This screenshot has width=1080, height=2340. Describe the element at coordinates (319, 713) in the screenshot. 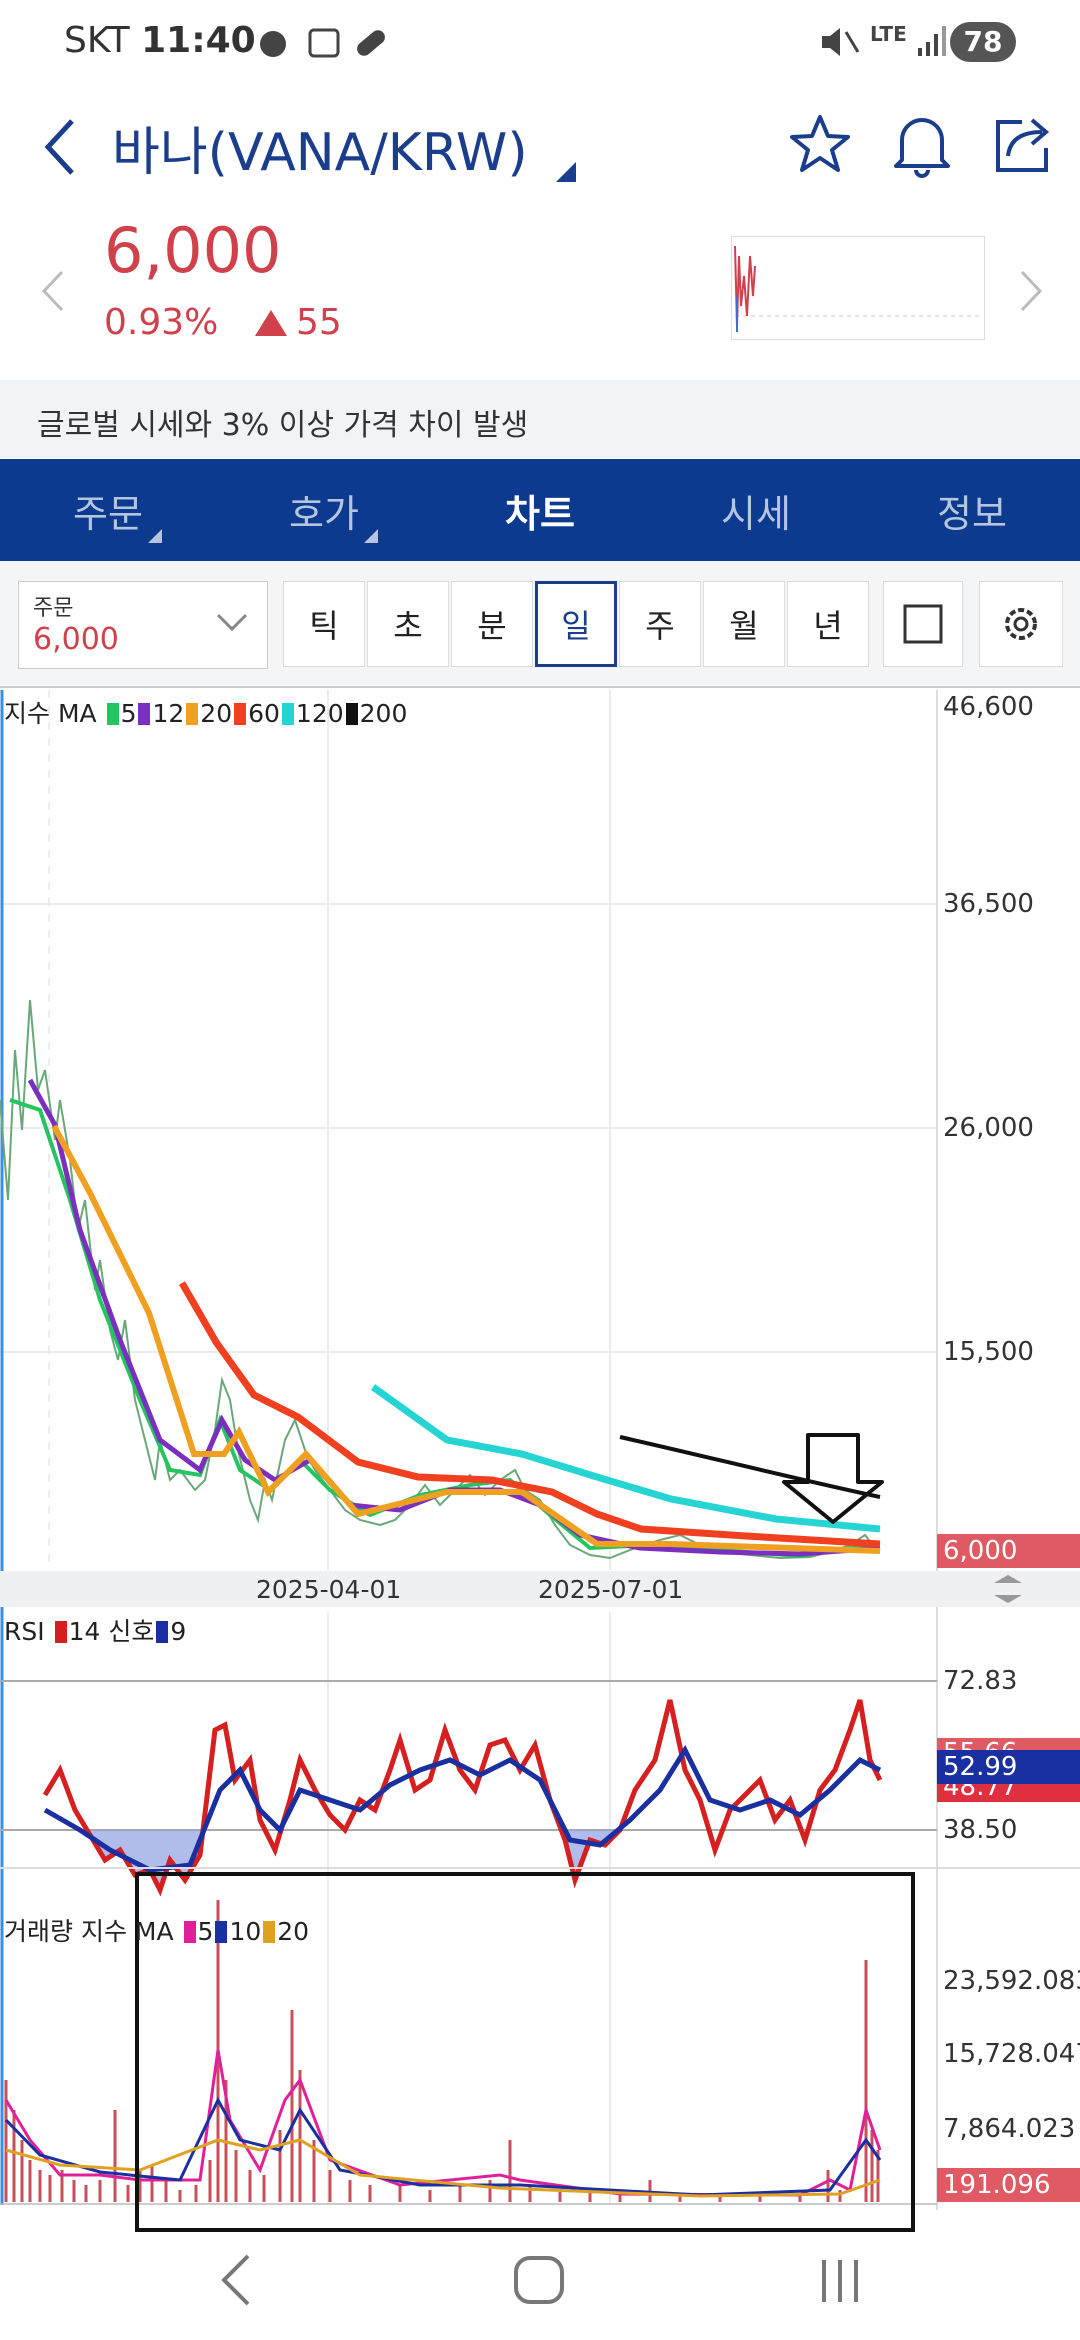

I see `legend-item: 120` at that location.